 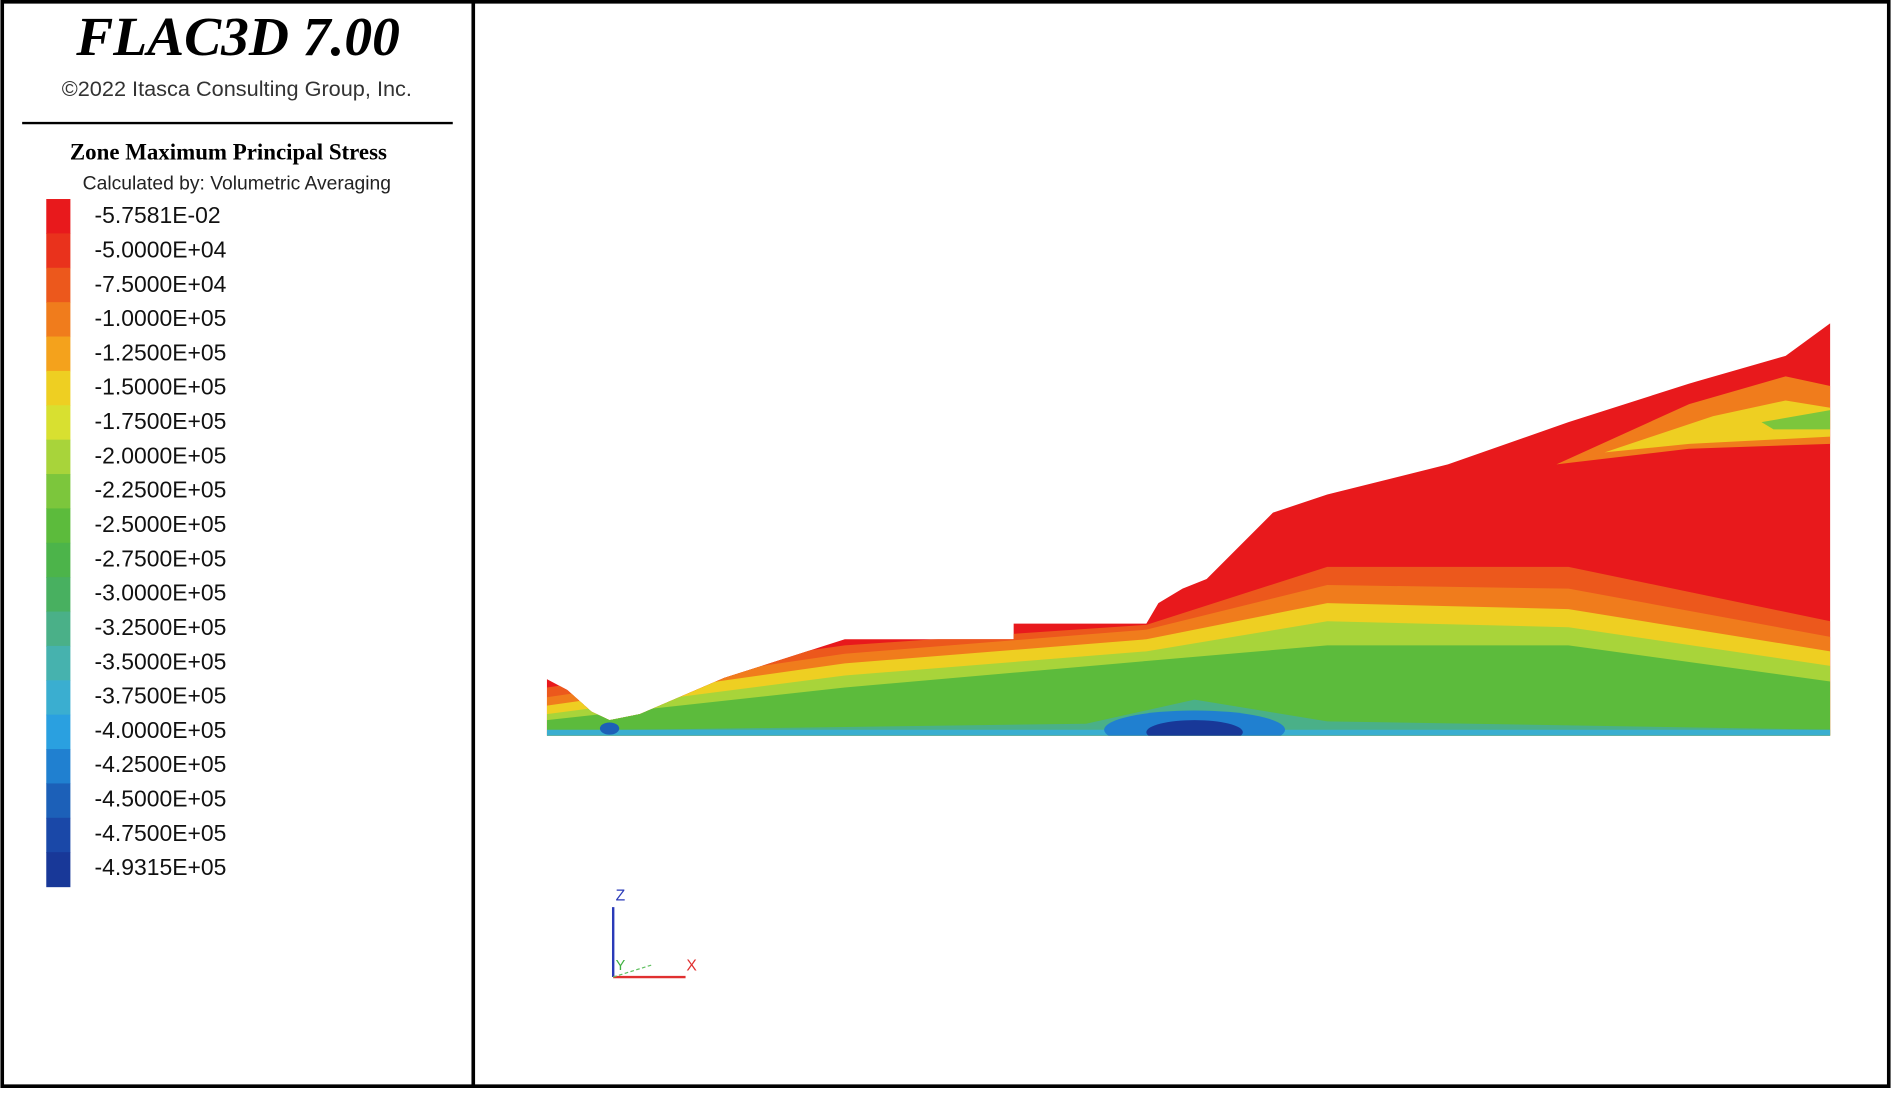 What do you see at coordinates (161, 764) in the screenshot?
I see `legend-label: -4.2500E+05` at bounding box center [161, 764].